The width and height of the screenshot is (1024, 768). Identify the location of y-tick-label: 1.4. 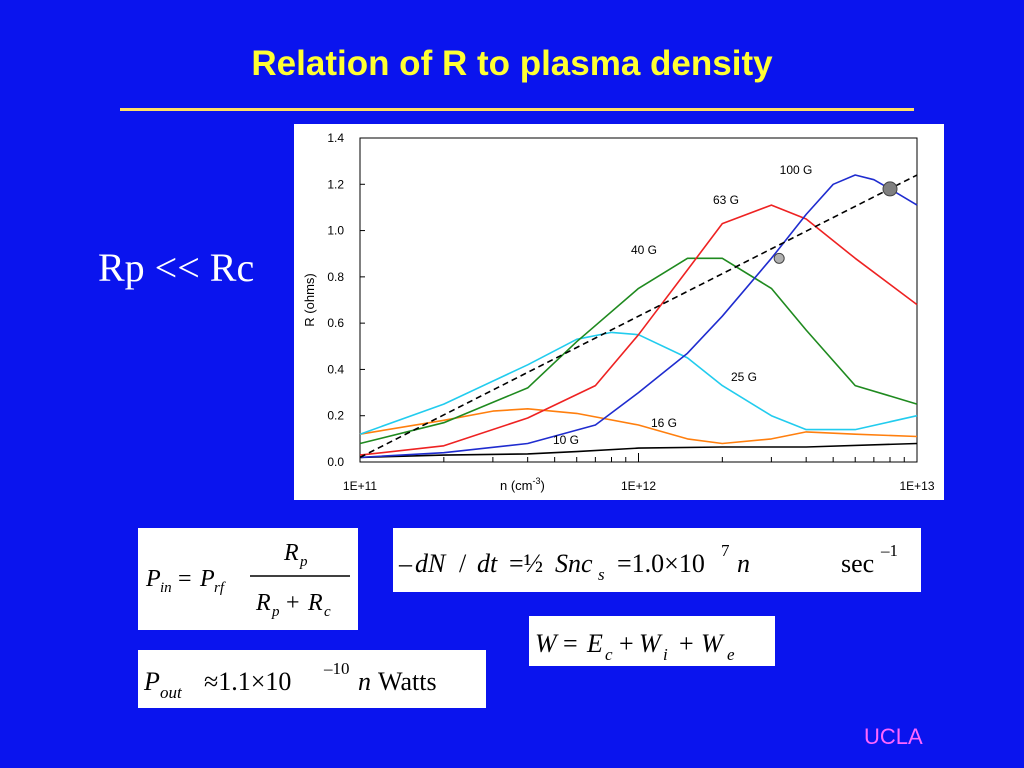
(335, 138).